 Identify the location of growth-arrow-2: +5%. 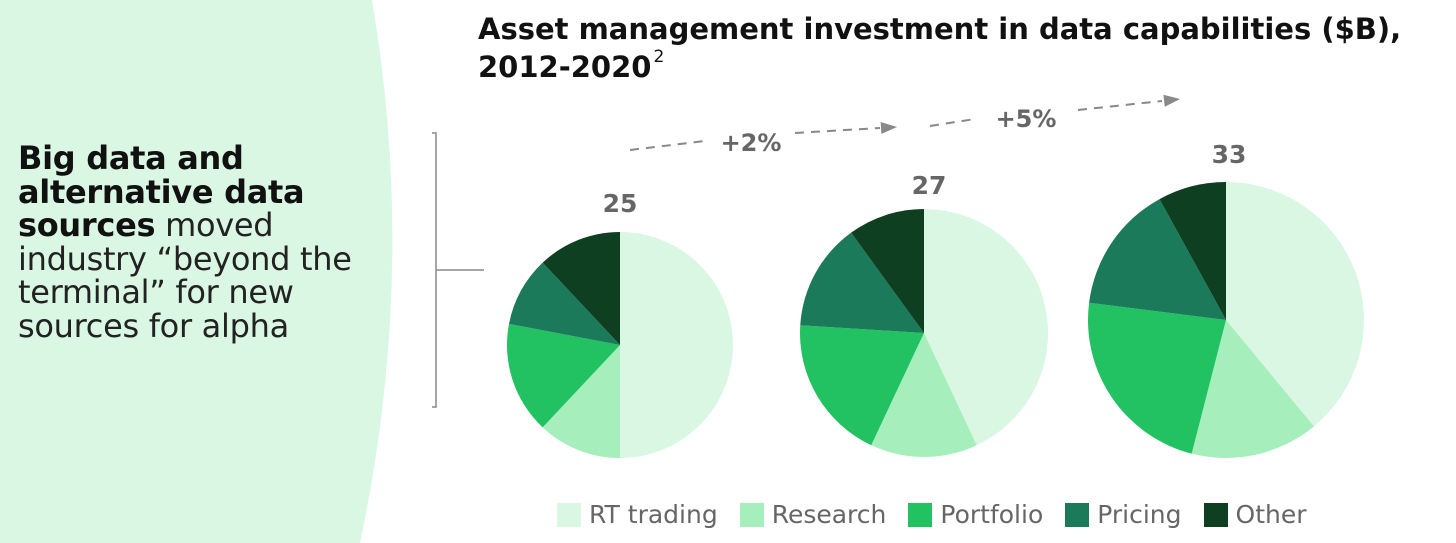
(1054, 113).